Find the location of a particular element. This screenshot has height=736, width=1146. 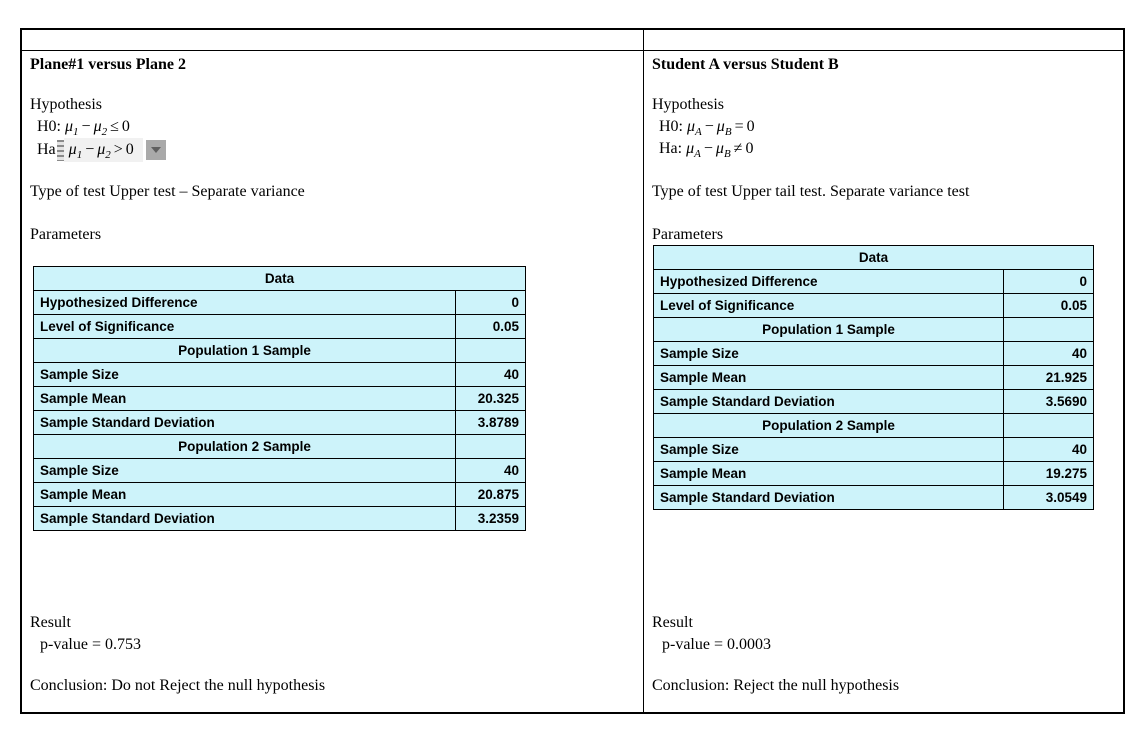

dropdown-arrow-button is located at coordinates (155, 150).